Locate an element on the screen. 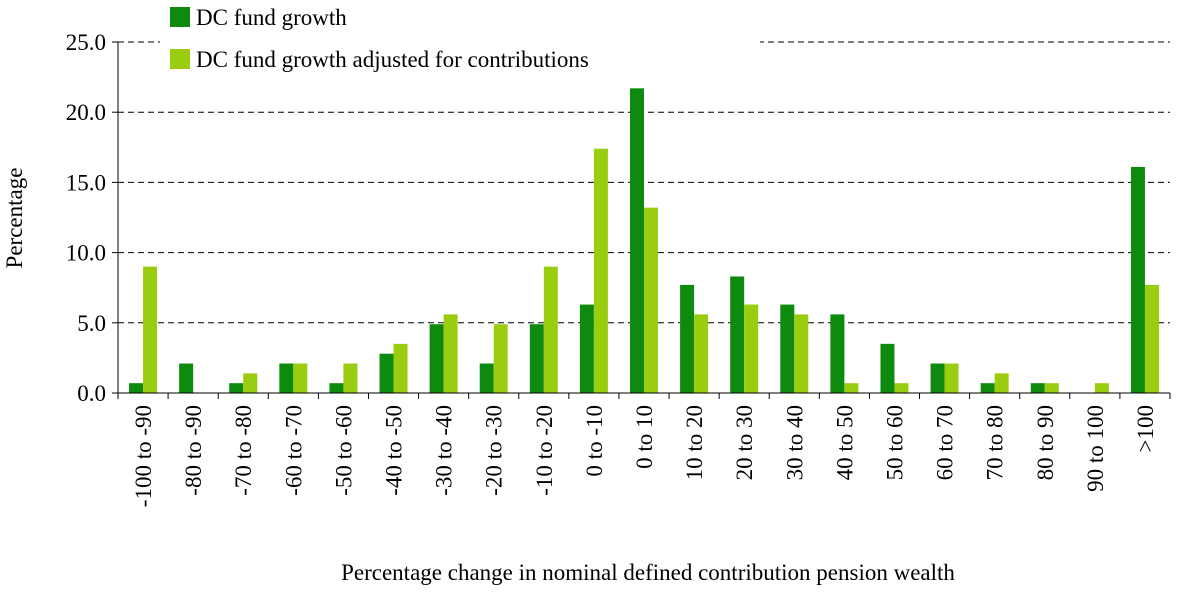  x-tick-label: 90 to 100 is located at coordinates (1095, 448).